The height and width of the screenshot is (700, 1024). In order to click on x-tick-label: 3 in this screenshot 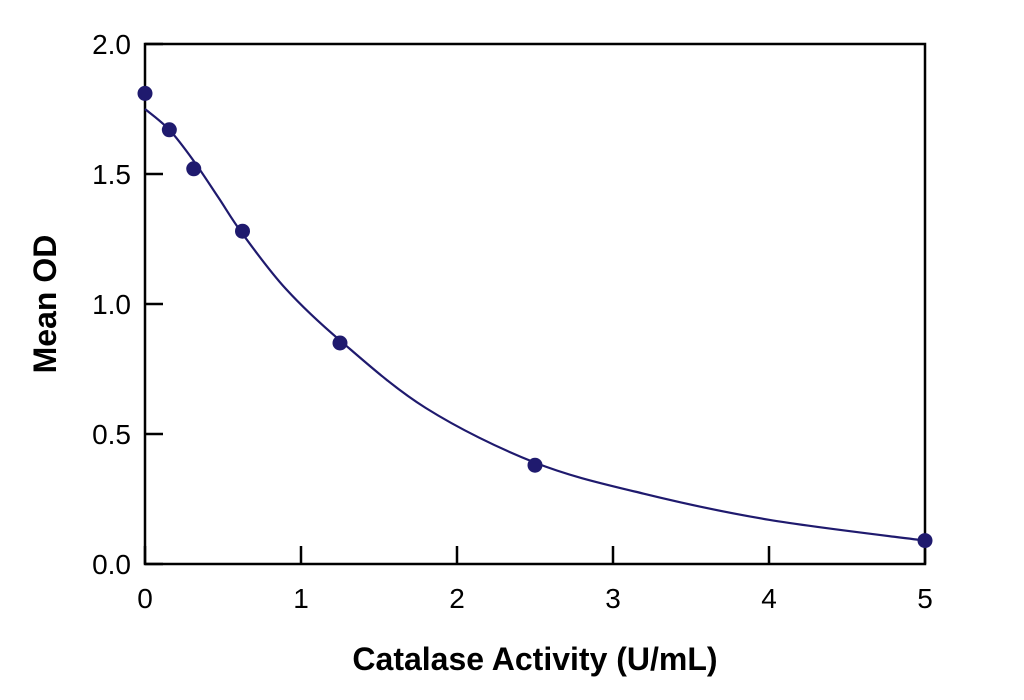, I will do `click(613, 598)`.